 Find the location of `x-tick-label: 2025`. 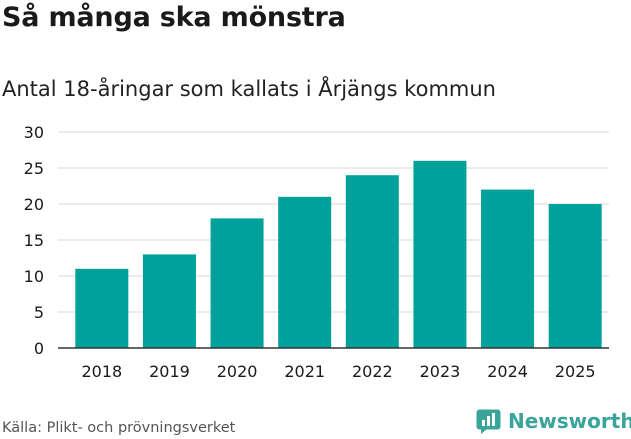

x-tick-label: 2025 is located at coordinates (575, 371).